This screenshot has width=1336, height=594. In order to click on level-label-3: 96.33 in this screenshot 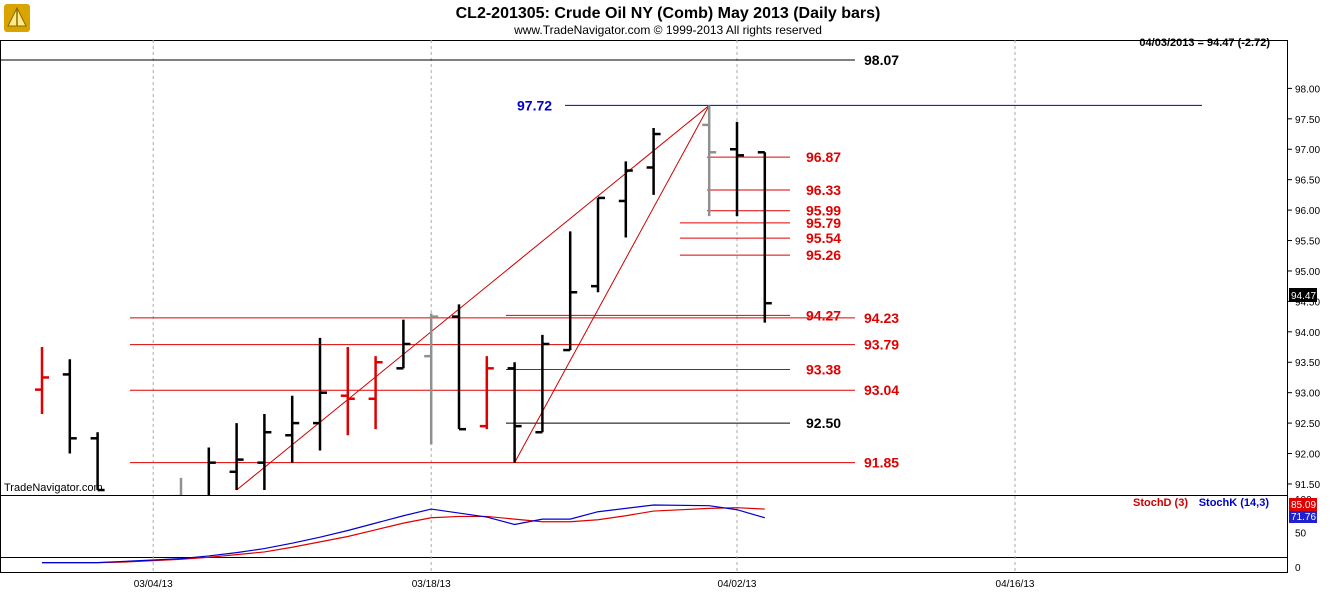, I will do `click(823, 190)`.